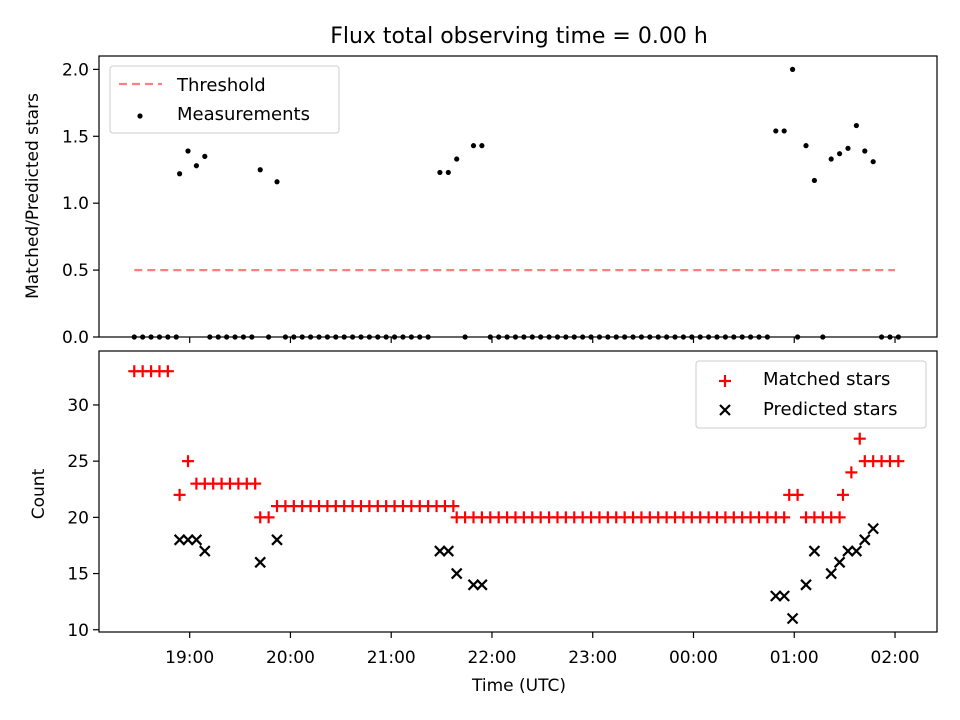 The width and height of the screenshot is (960, 720). What do you see at coordinates (75, 338) in the screenshot?
I see `top-y-tick-label: 0.0` at bounding box center [75, 338].